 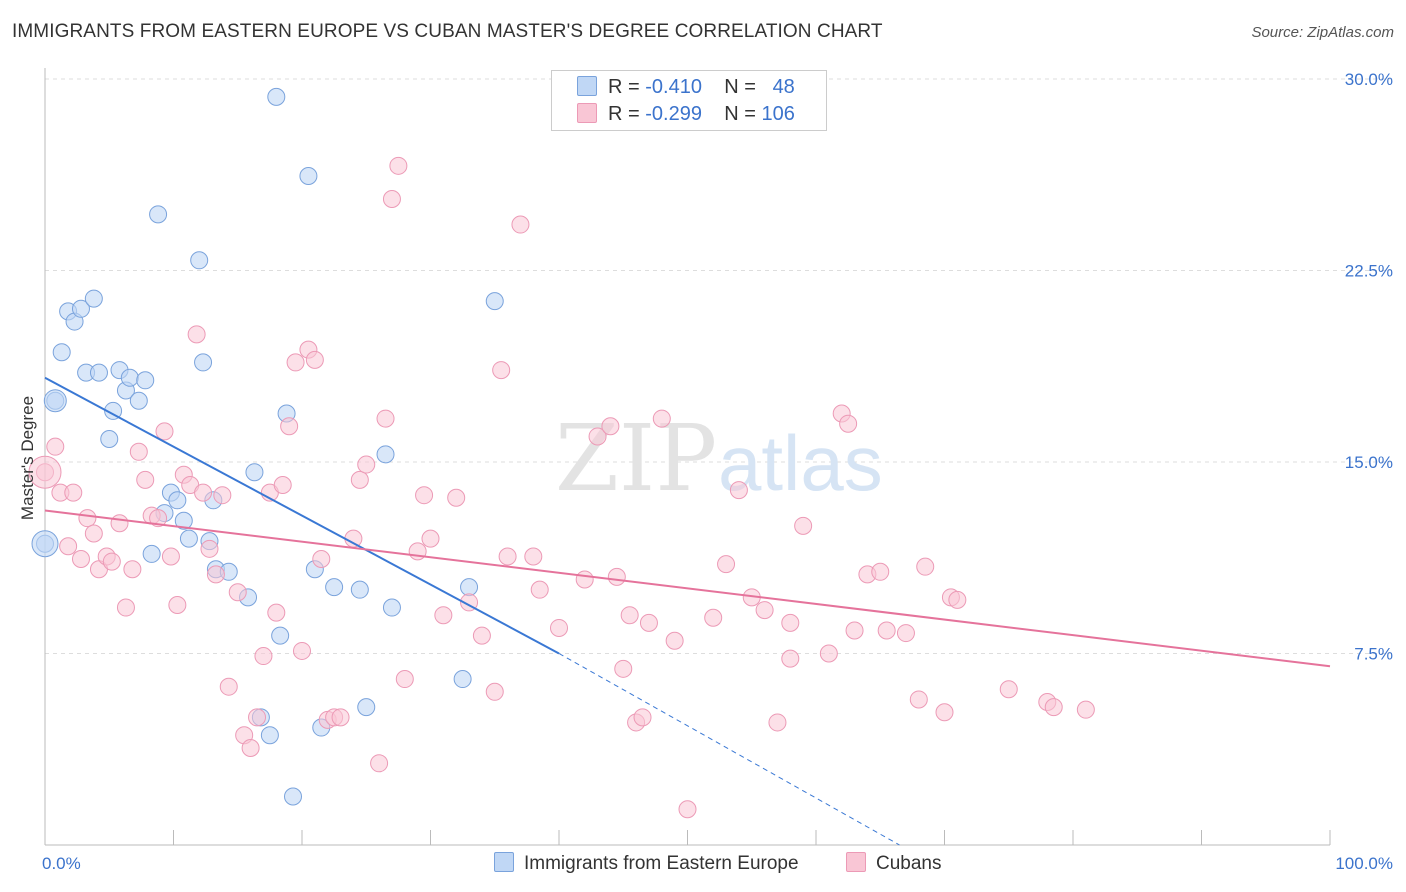 I want to click on legend-swatch-blue, so click(x=587, y=86).